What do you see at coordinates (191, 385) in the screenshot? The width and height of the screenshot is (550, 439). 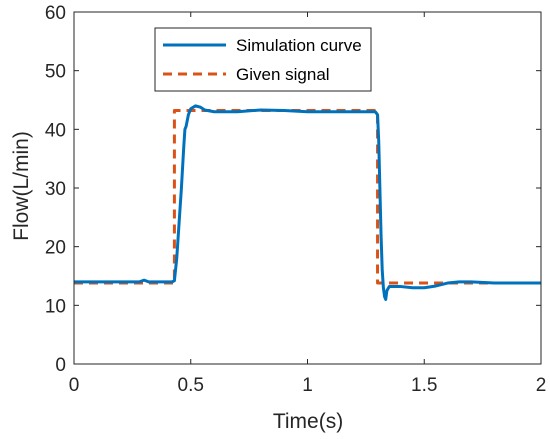 I see `x-tick-label: 0.5` at bounding box center [191, 385].